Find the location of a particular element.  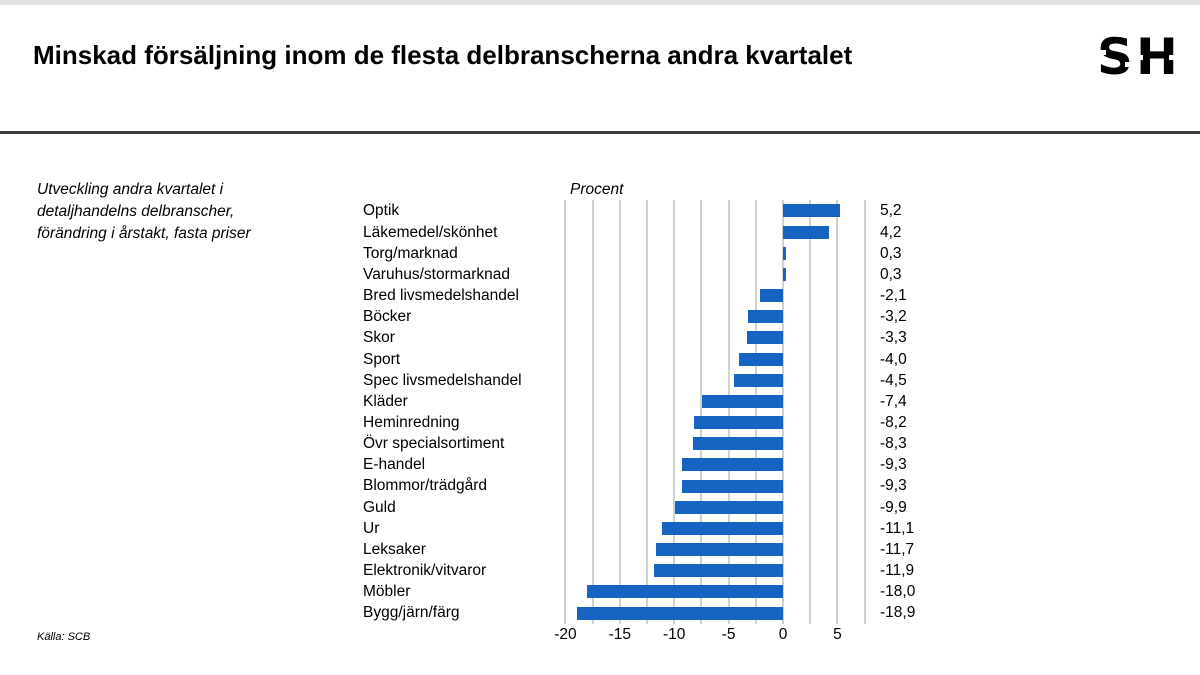

x-axis-tick-label: -10 is located at coordinates (674, 634).